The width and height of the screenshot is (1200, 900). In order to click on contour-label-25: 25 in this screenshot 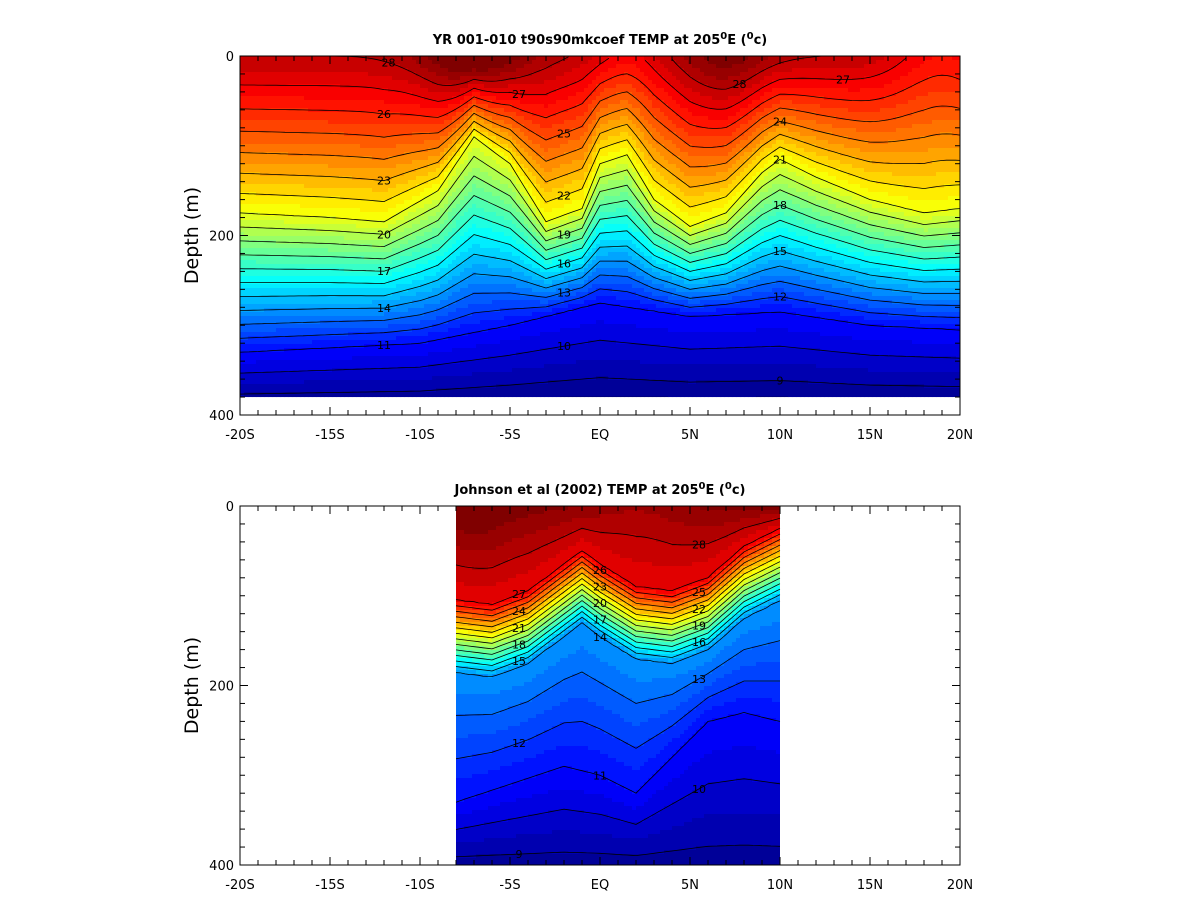, I will do `click(699, 592)`.